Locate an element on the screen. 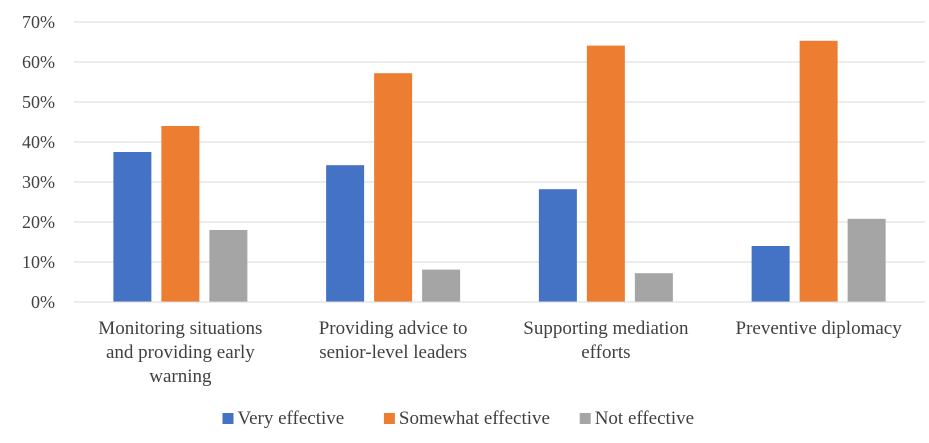 The width and height of the screenshot is (929, 443). y-tick-label: 60% is located at coordinates (38, 62).